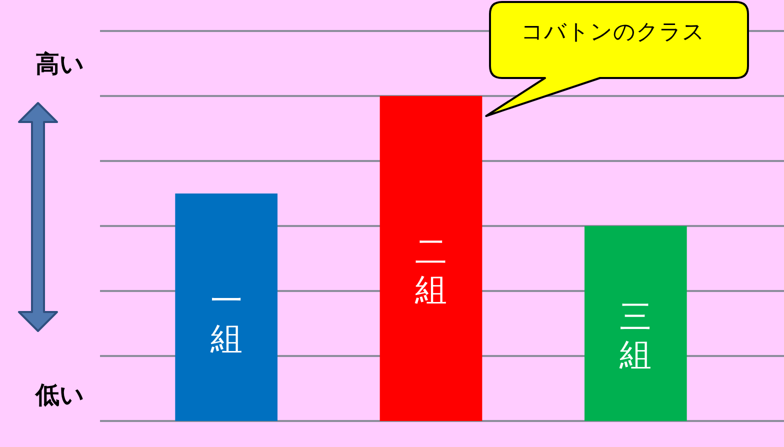 The image size is (784, 447). I want to click on text: コバトンのクラス, so click(613, 32).